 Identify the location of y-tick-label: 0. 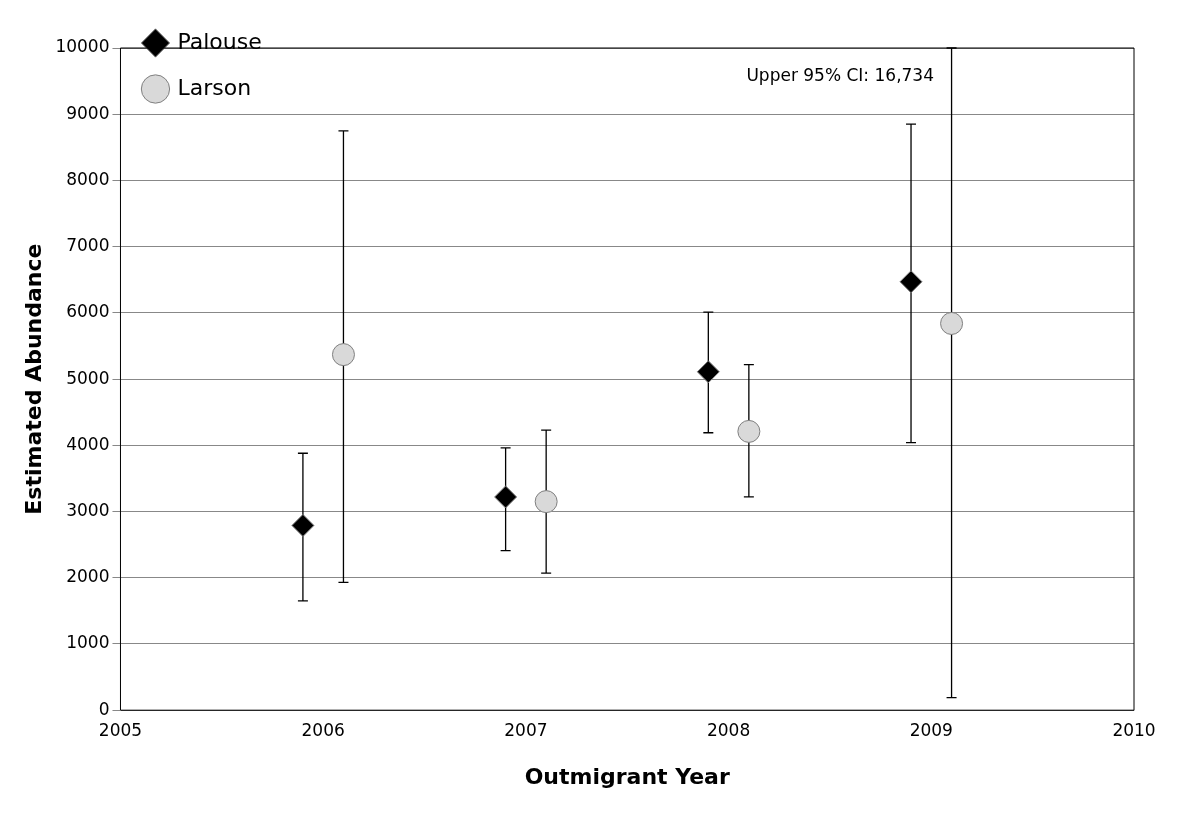
(104, 708).